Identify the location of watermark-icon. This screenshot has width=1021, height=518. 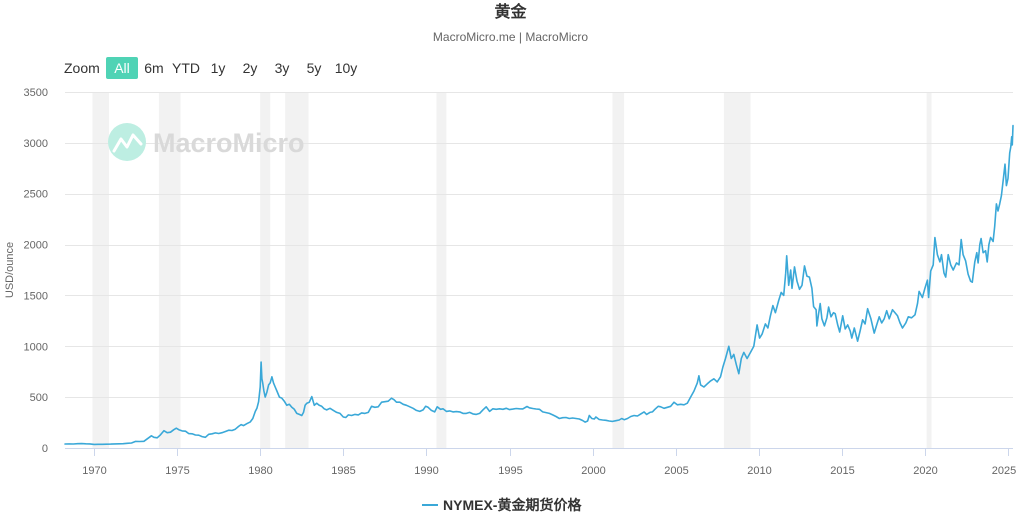
(127, 142).